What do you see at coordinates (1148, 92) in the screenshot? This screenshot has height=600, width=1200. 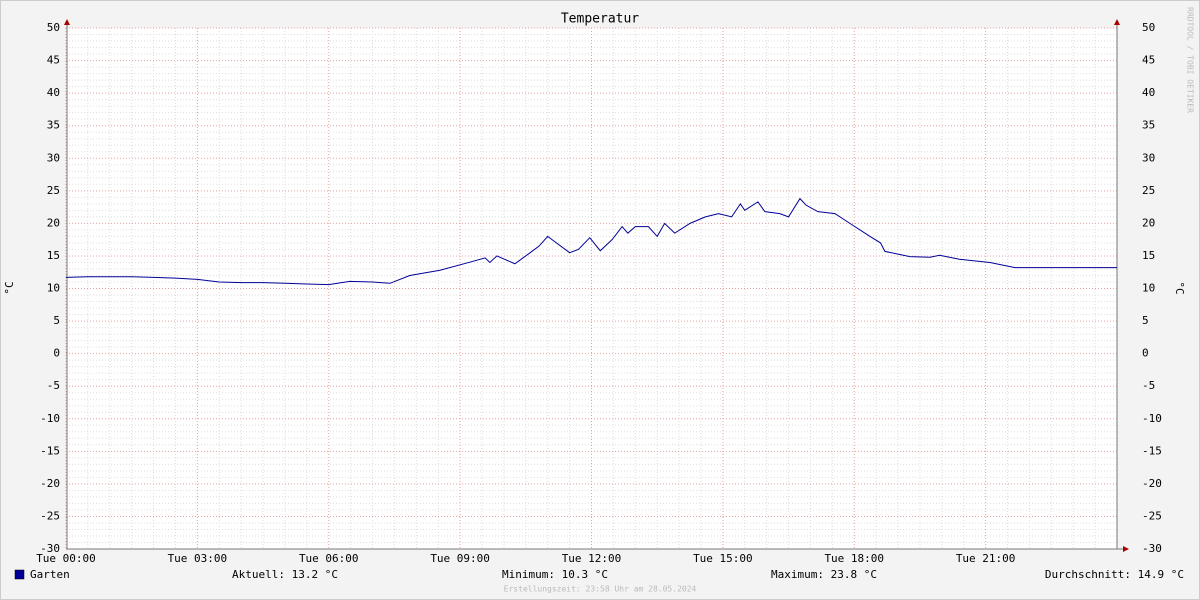 I see `y2-tick-label: 40` at bounding box center [1148, 92].